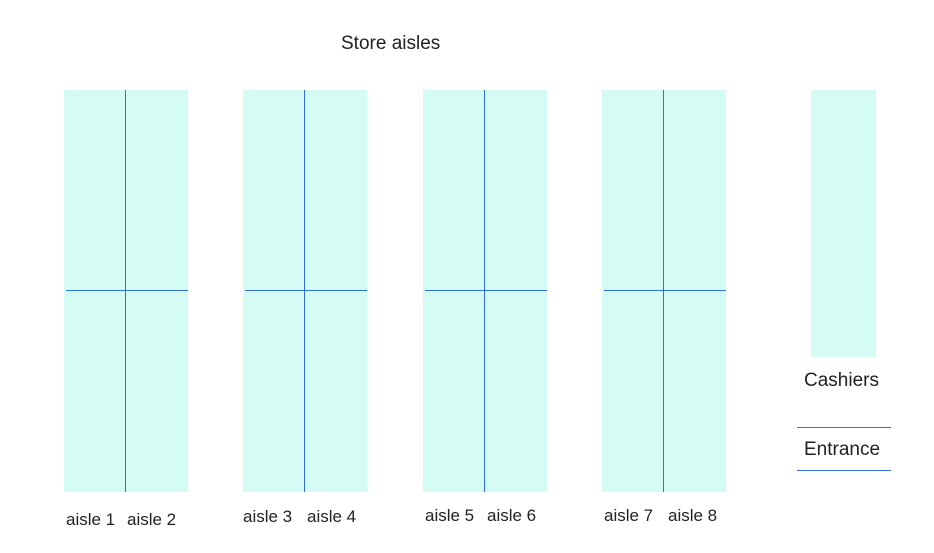 The image size is (934, 553). I want to click on aisle-label-1: aisle 1, so click(91, 519).